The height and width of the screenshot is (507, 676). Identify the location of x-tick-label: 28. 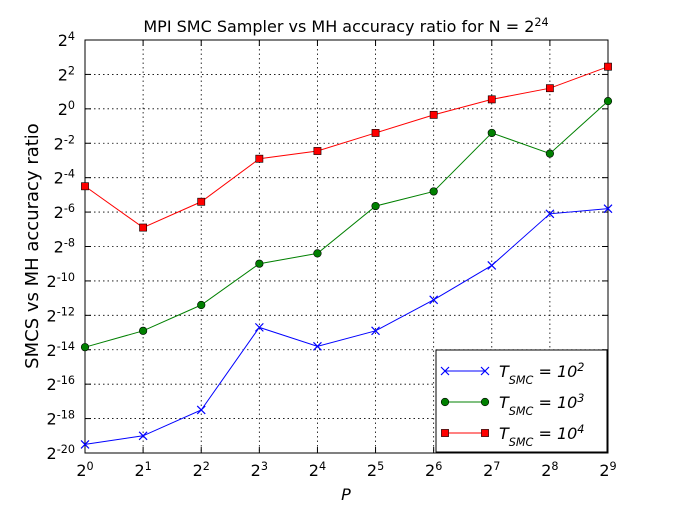
(549, 470).